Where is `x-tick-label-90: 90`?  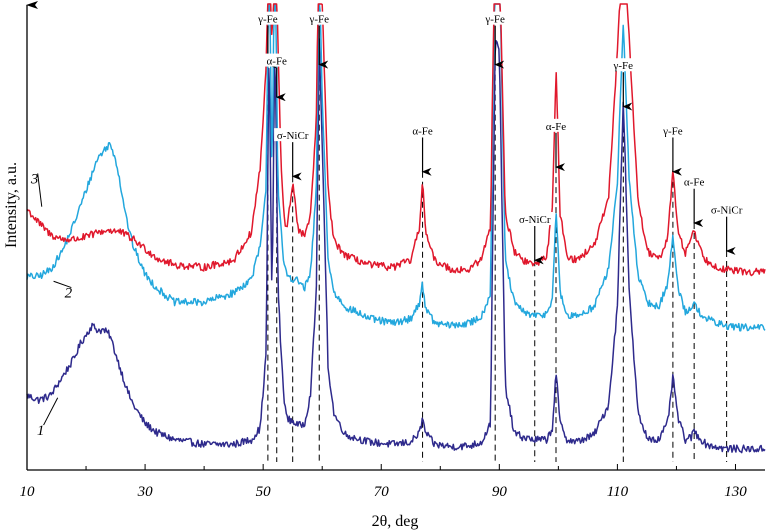 x-tick-label-90: 90 is located at coordinates (500, 492).